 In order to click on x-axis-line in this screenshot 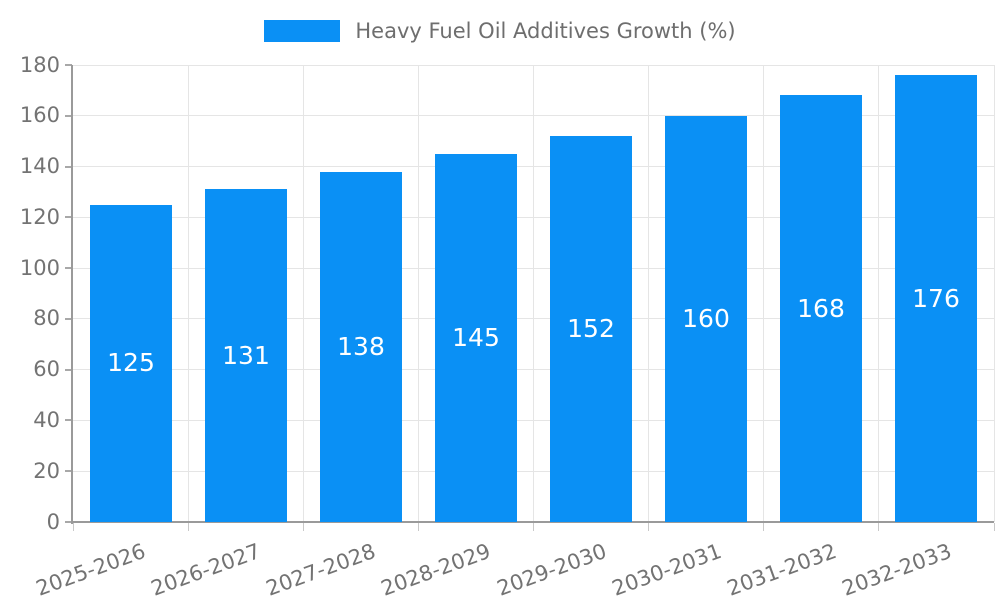, I will do `click(532, 522)`.